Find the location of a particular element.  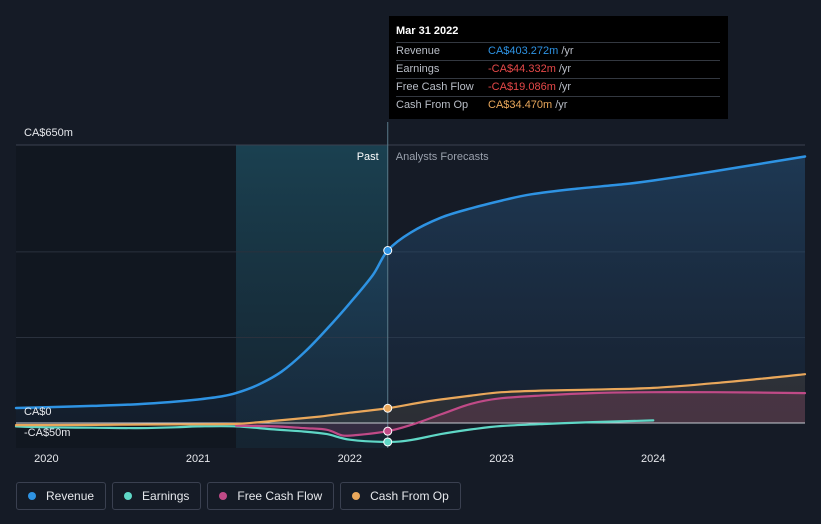

tooltip-value: -CA$19.086m is located at coordinates (522, 87).